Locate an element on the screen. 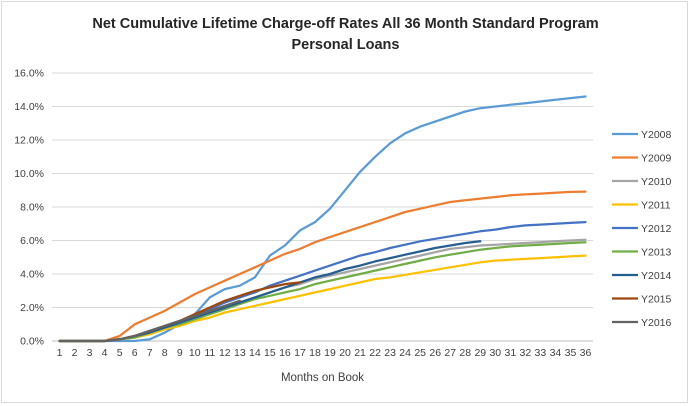 This screenshot has width=691, height=406. x-tick-label: 6 is located at coordinates (135, 353).